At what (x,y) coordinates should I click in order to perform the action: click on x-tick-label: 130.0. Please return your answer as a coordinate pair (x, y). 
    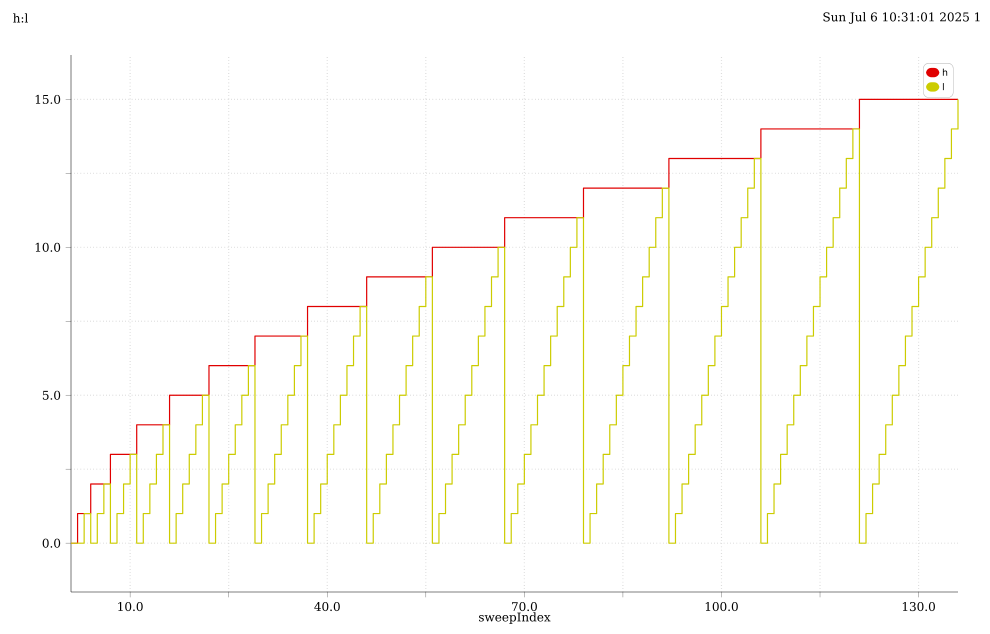
    Looking at the image, I should click on (918, 607).